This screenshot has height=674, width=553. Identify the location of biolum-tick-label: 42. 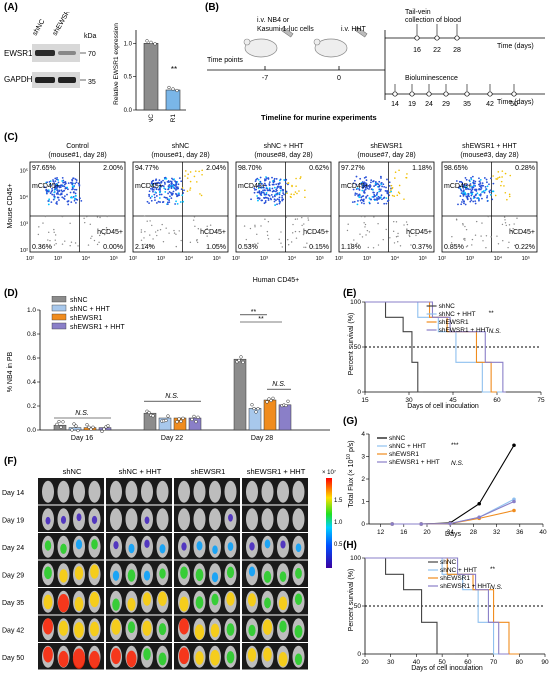
(490, 104).